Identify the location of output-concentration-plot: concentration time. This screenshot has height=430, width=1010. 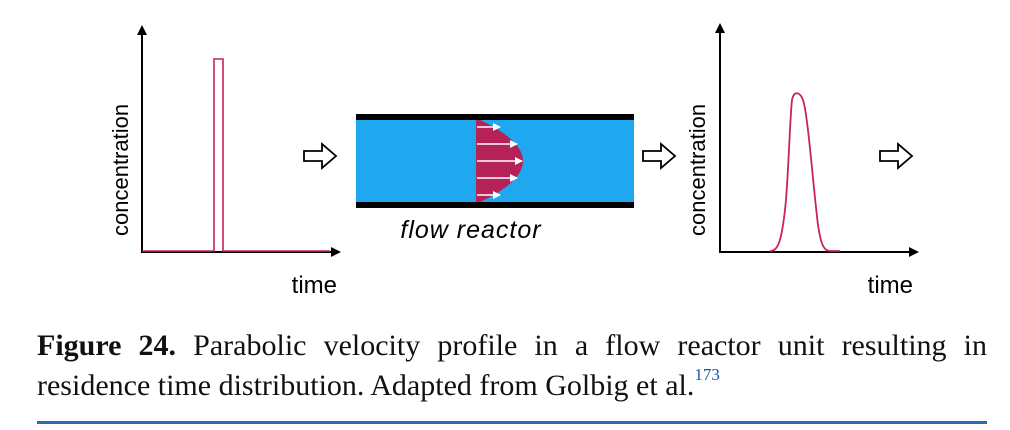
(802, 161).